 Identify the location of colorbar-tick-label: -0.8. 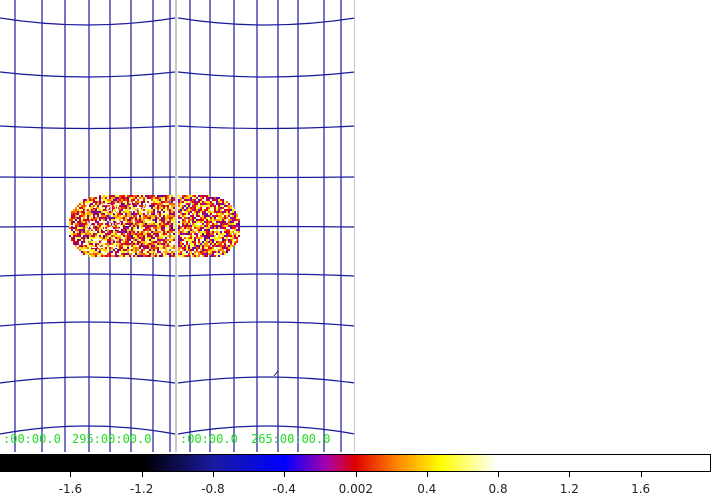
(213, 489).